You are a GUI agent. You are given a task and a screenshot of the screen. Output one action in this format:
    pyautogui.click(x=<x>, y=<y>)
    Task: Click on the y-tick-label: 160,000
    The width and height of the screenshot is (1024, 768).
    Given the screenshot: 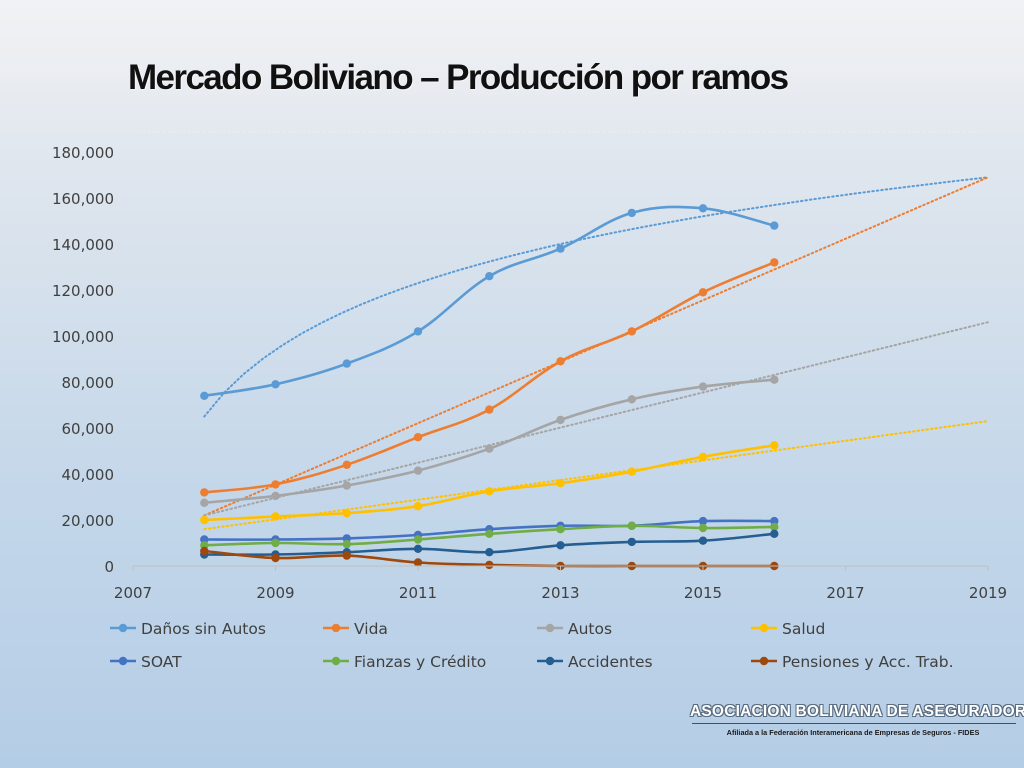 What is the action you would take?
    pyautogui.click(x=83, y=199)
    